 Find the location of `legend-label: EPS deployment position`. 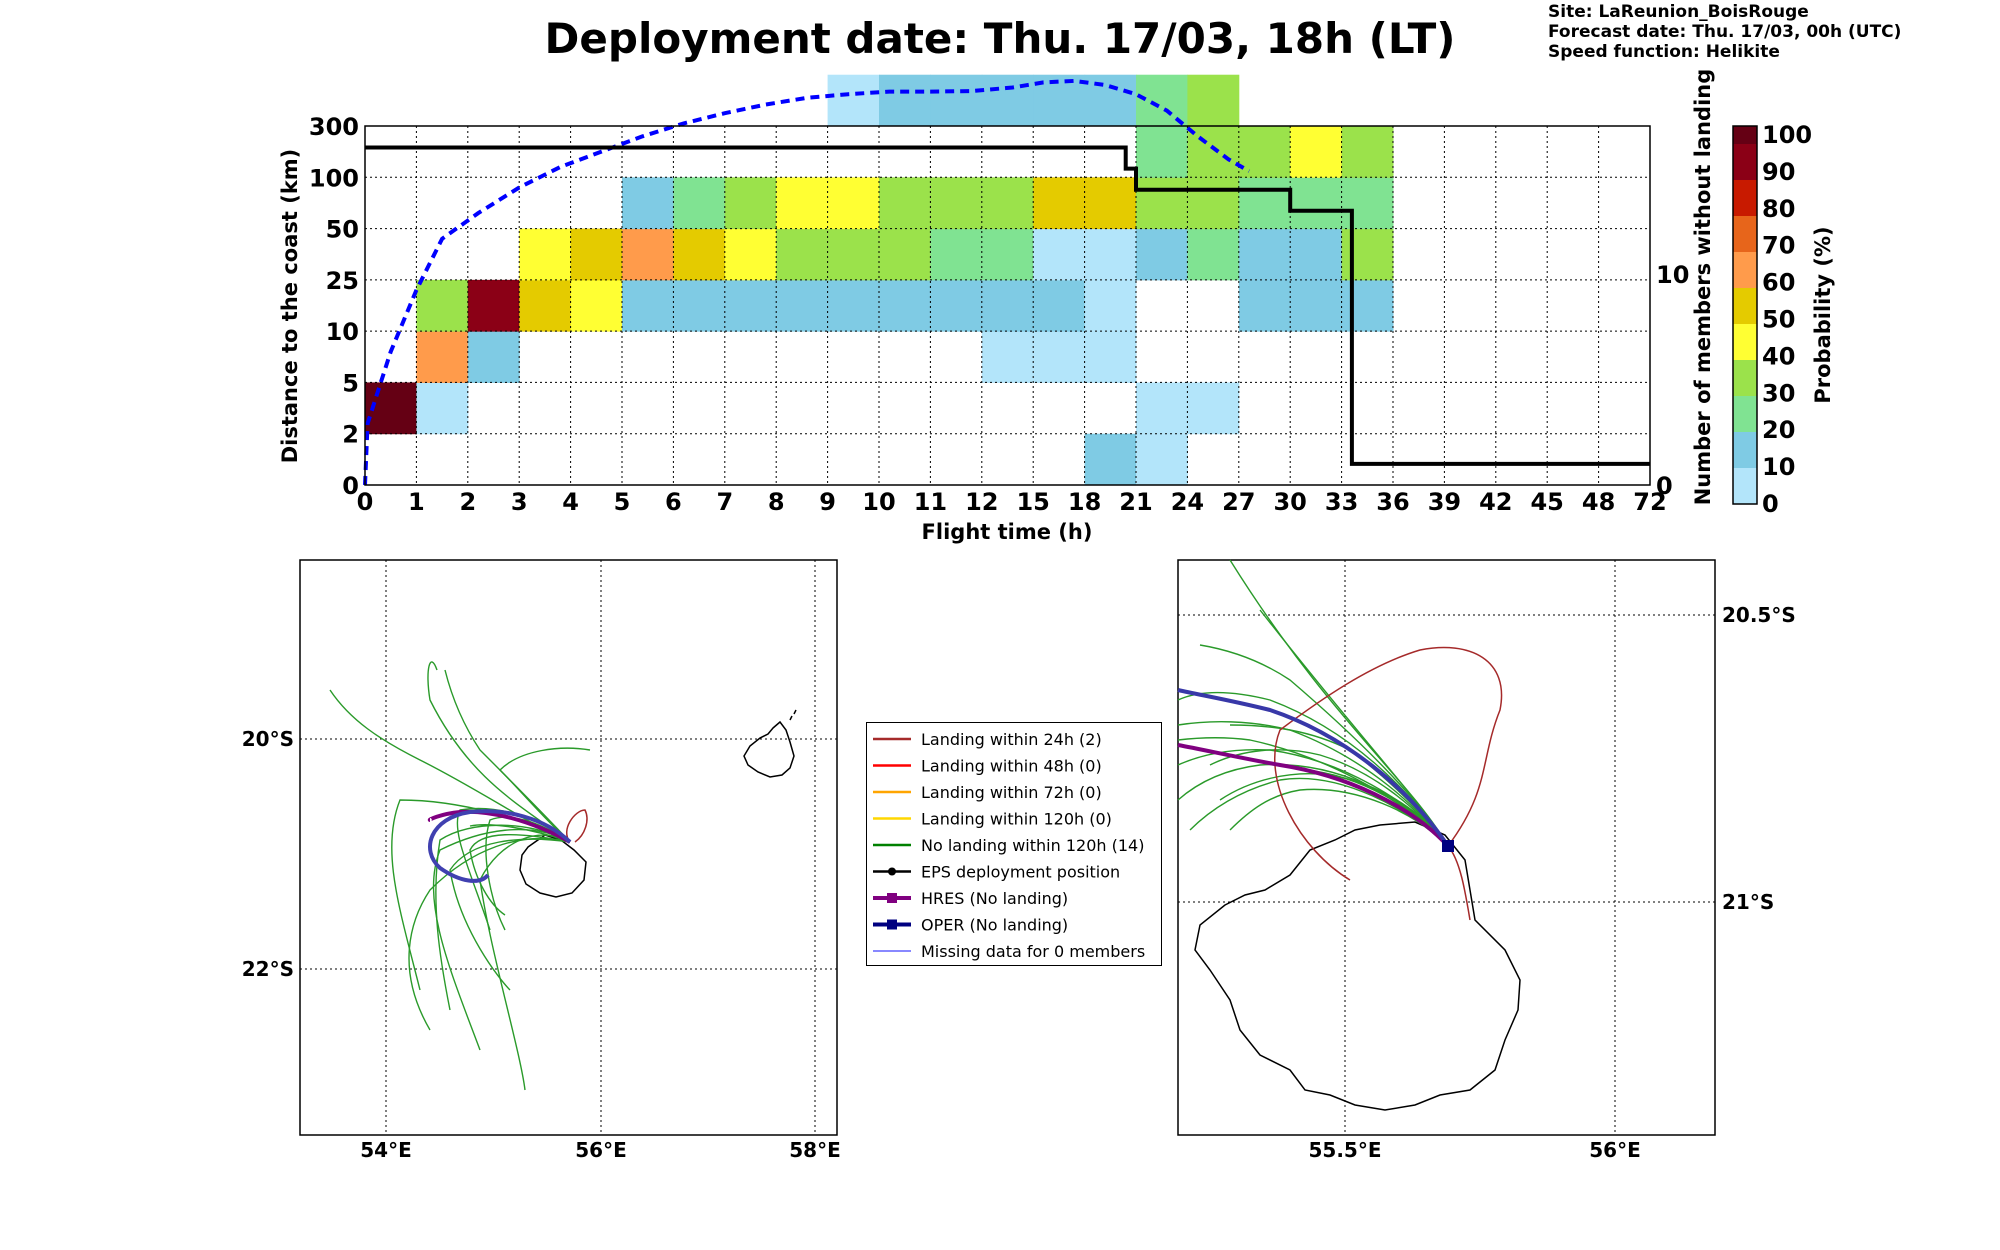

legend-label: EPS deployment position is located at coordinates (1020, 872).